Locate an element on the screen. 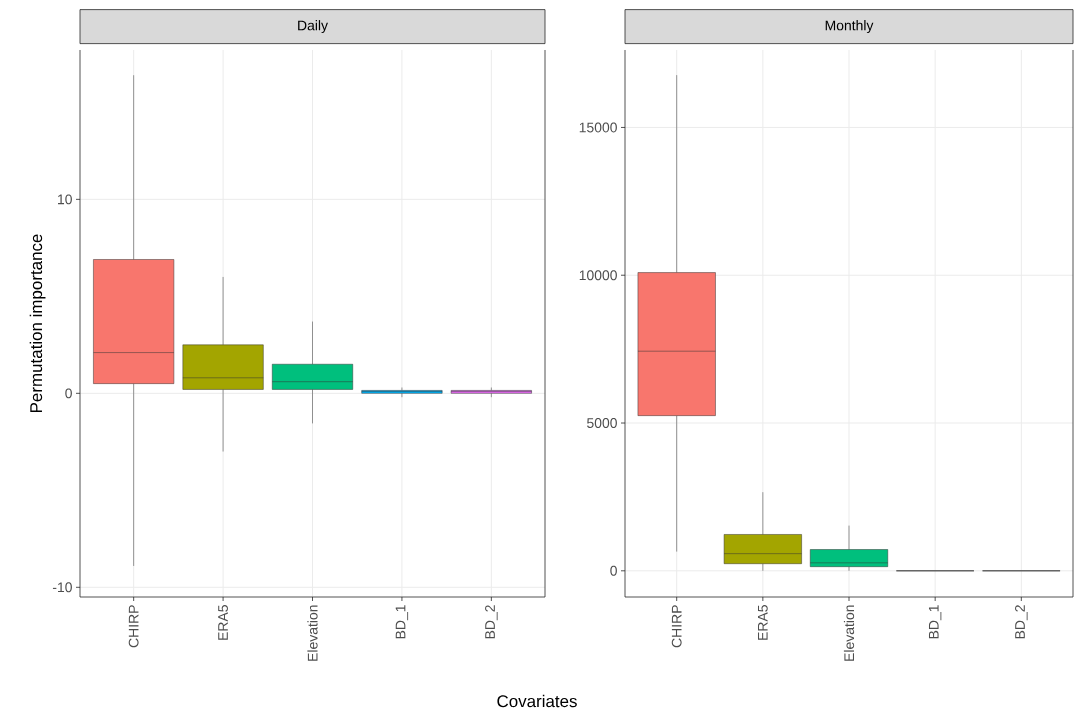 The image size is (1075, 717). y-axis-title: Permutation importance is located at coordinates (37, 323).